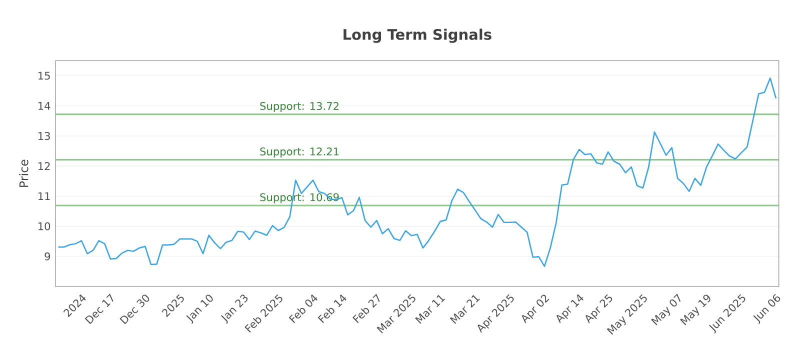  Describe the element at coordinates (536, 309) in the screenshot. I see `x-tick-label: Apr 02` at that location.